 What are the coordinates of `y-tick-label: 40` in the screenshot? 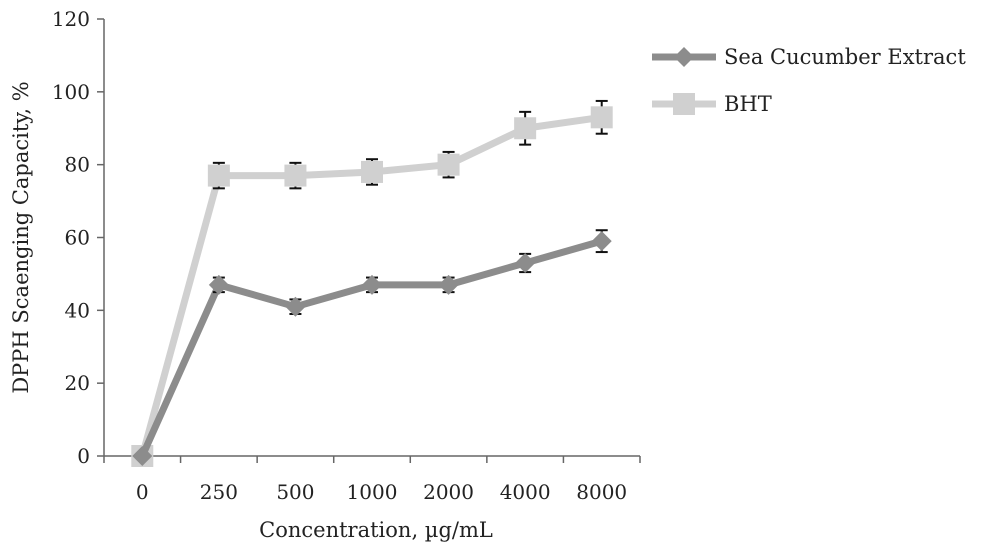 It's located at (77, 310).